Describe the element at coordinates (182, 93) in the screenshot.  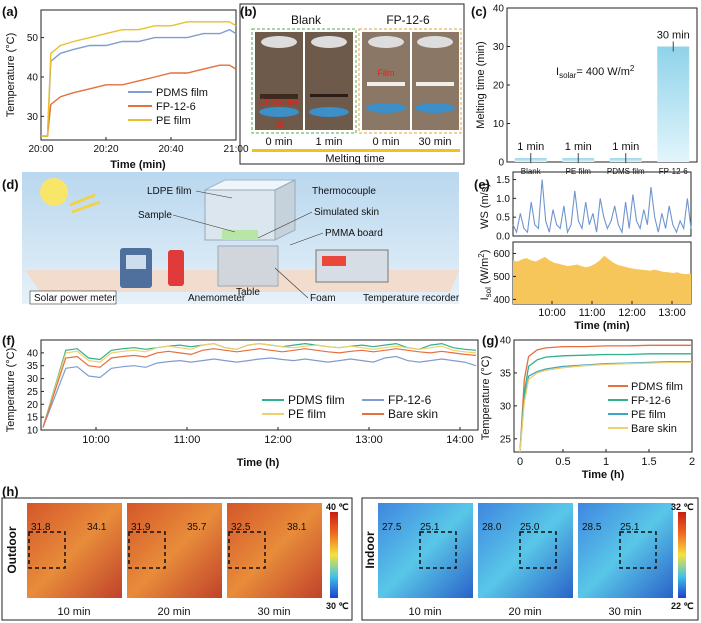
I see `a-legend-label: PDMS film` at that location.